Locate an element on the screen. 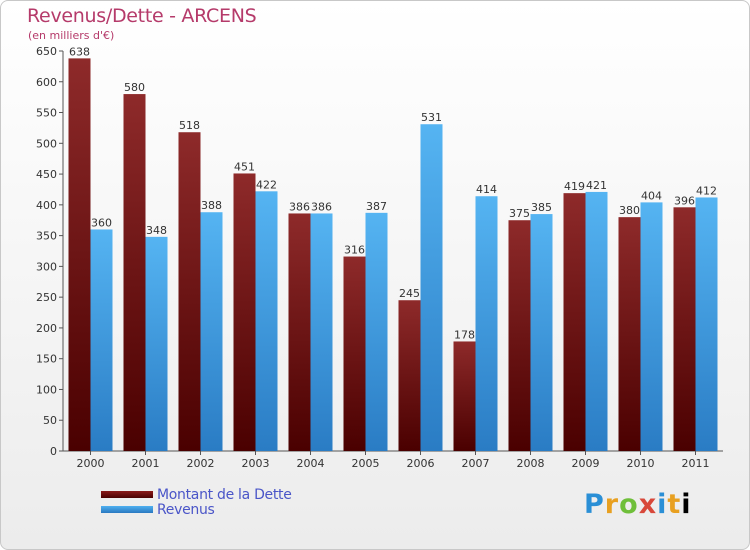 The image size is (750, 550). y-tick-label: 350 is located at coordinates (46, 236).